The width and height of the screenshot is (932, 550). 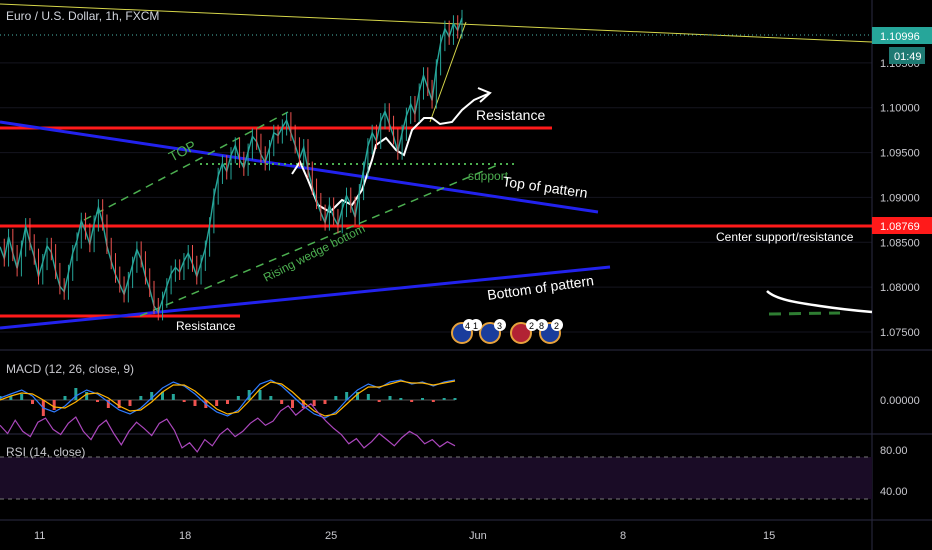 What do you see at coordinates (894, 451) in the screenshot?
I see `rsi-tick-80: 80.00` at bounding box center [894, 451].